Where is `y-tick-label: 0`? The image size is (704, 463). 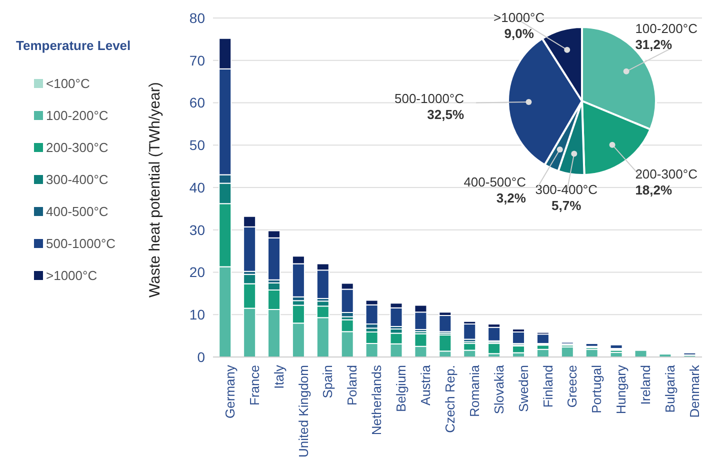 y-tick-label: 0 is located at coordinates (201, 356).